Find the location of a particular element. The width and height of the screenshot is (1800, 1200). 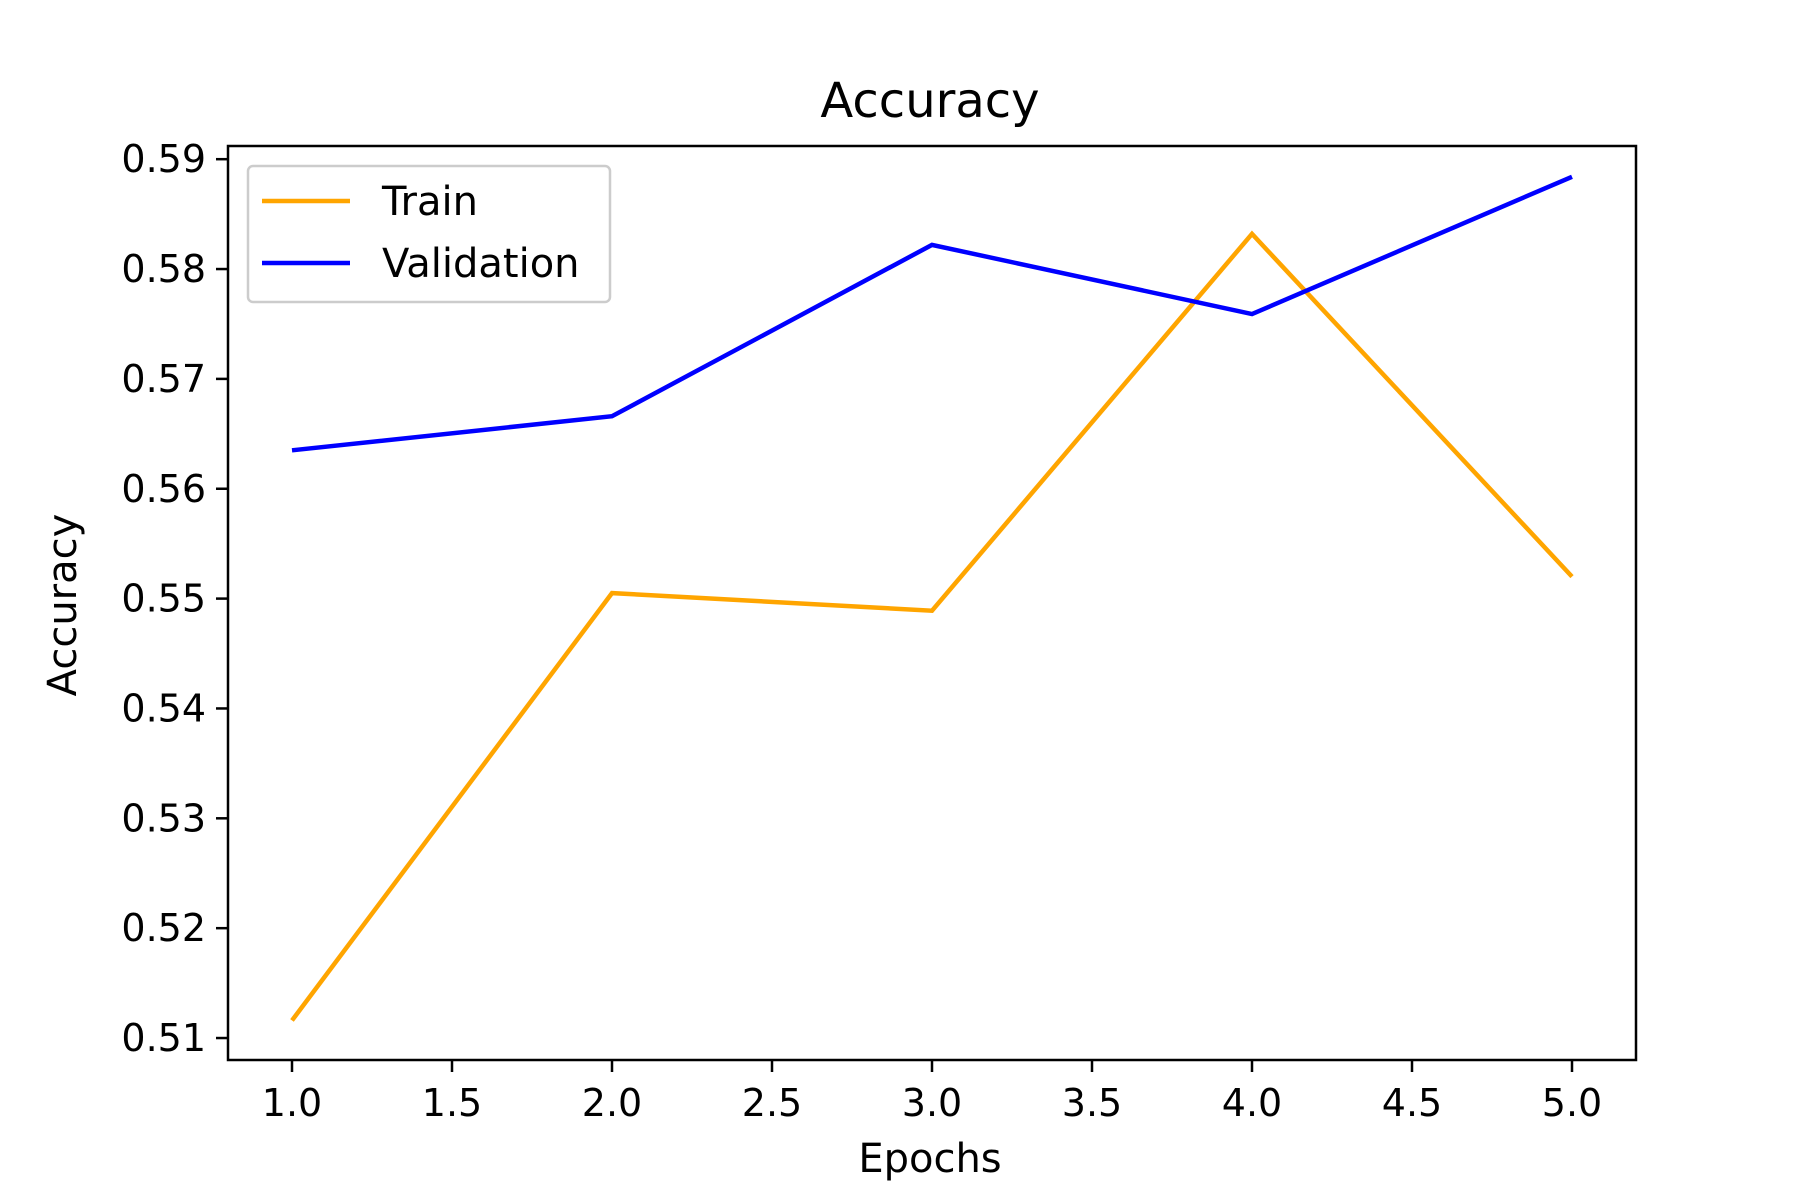

x-tick-label: 5.0 is located at coordinates (1572, 1103).